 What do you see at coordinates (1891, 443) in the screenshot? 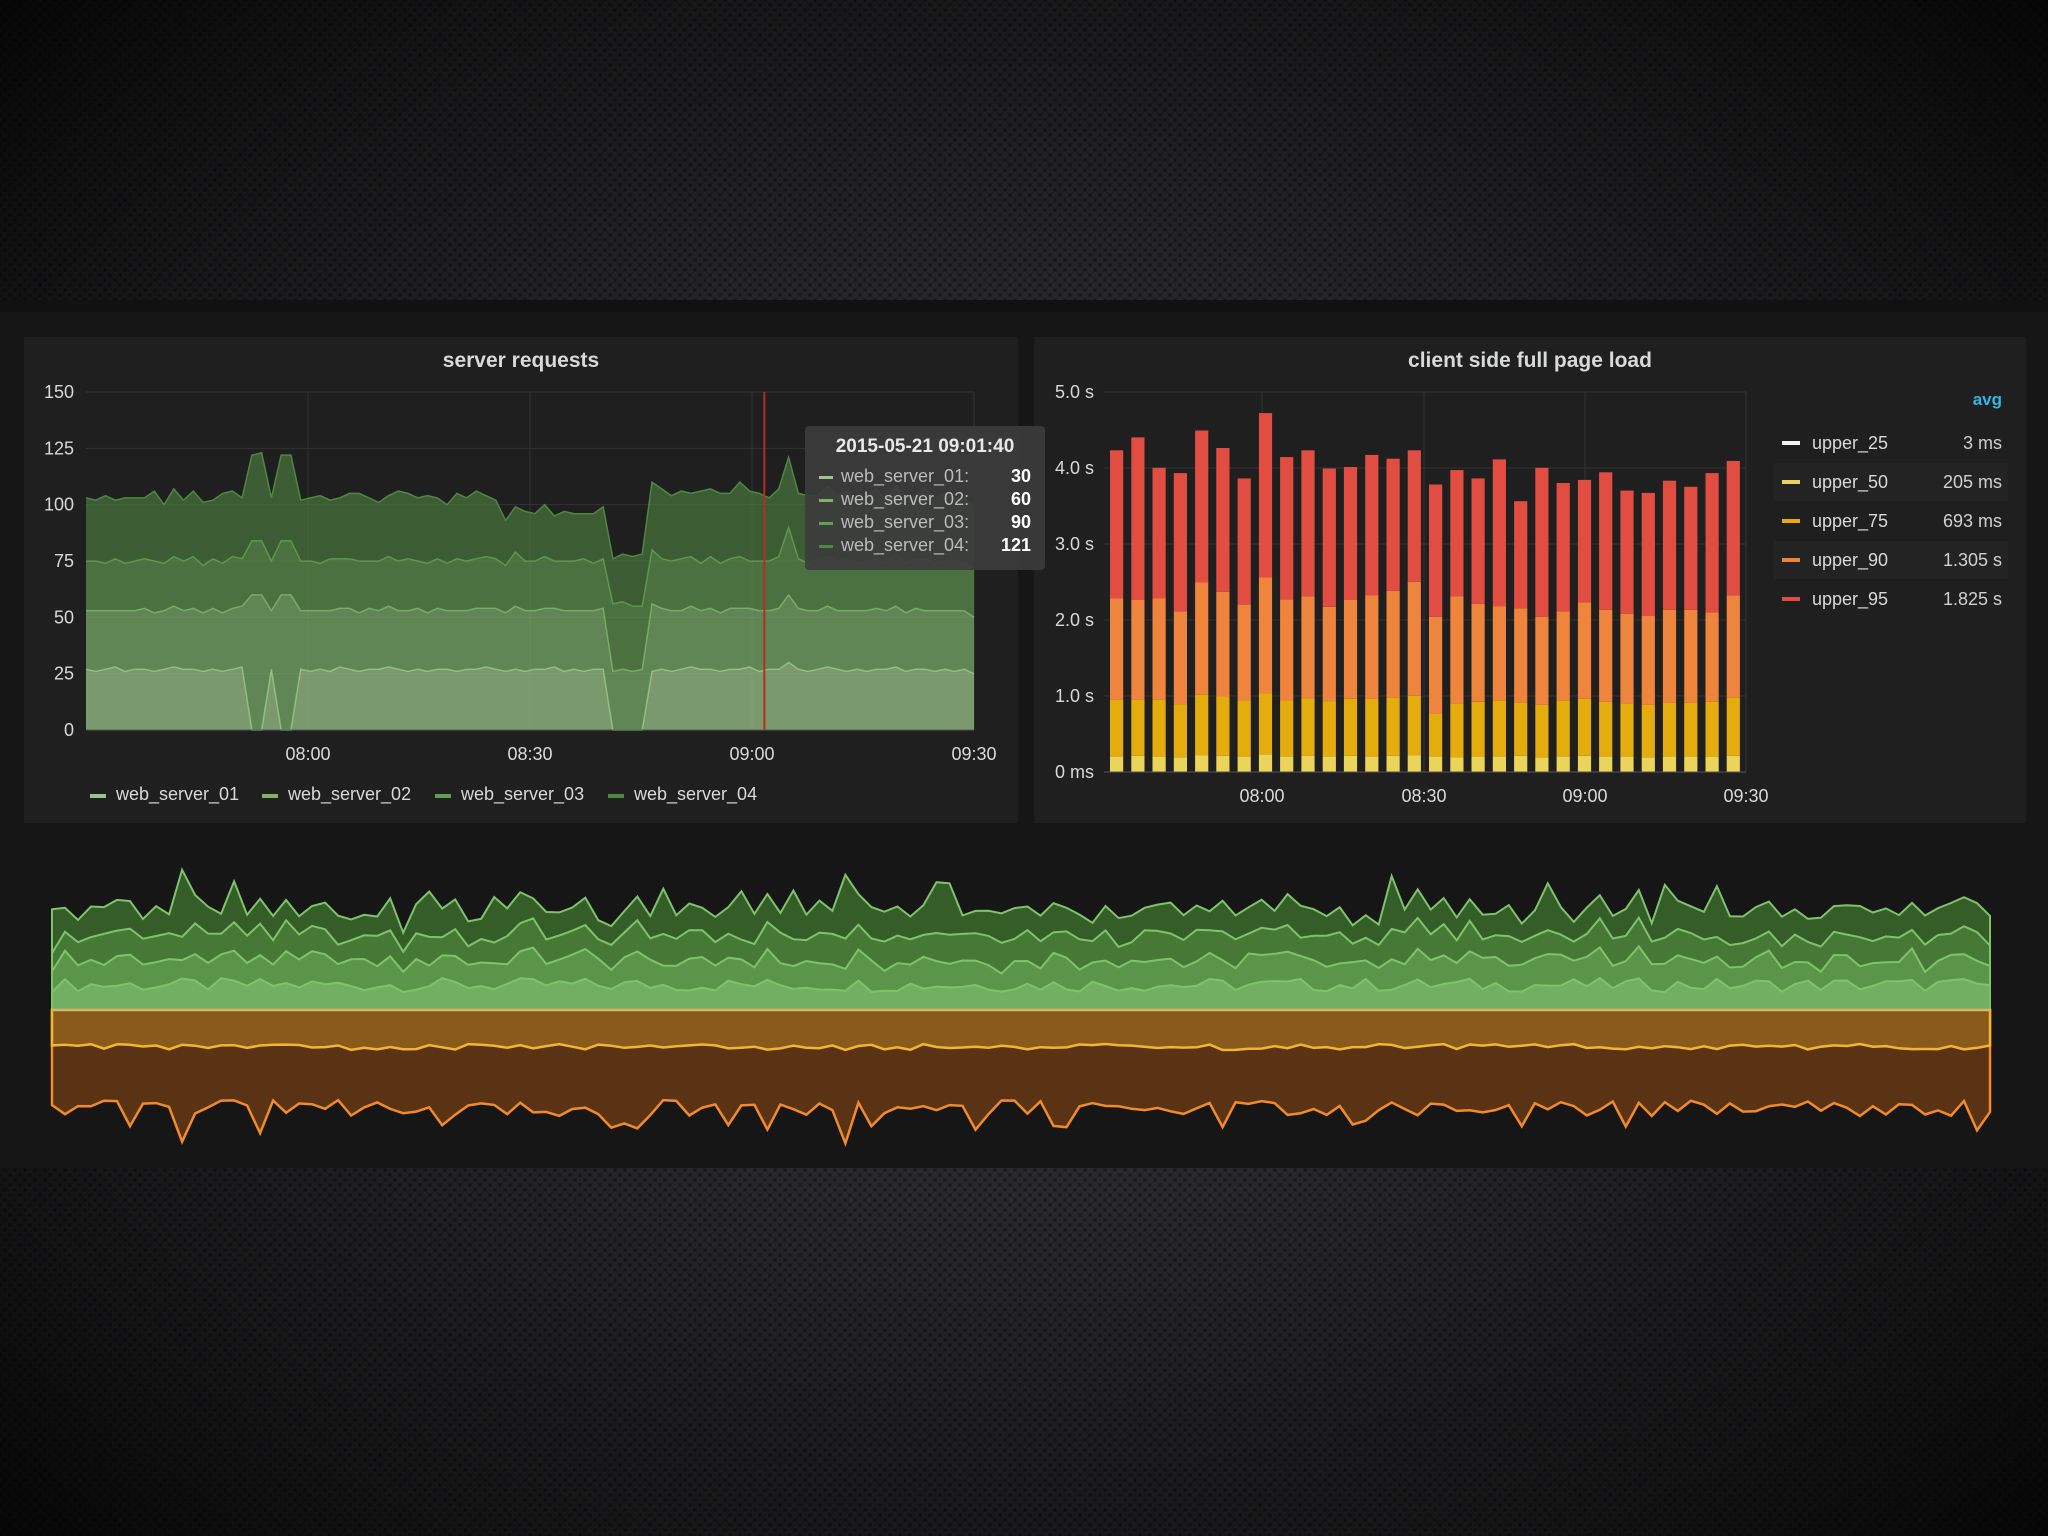
I see `legend-item: upper_25 3 ms` at bounding box center [1891, 443].